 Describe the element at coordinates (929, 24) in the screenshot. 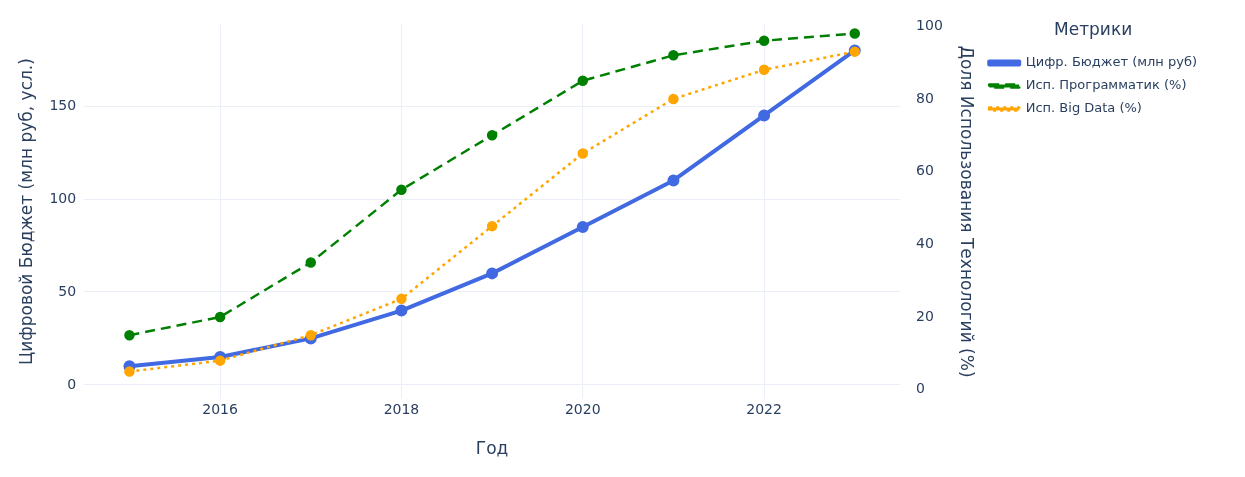

I see `y2-tick-label: 100` at that location.